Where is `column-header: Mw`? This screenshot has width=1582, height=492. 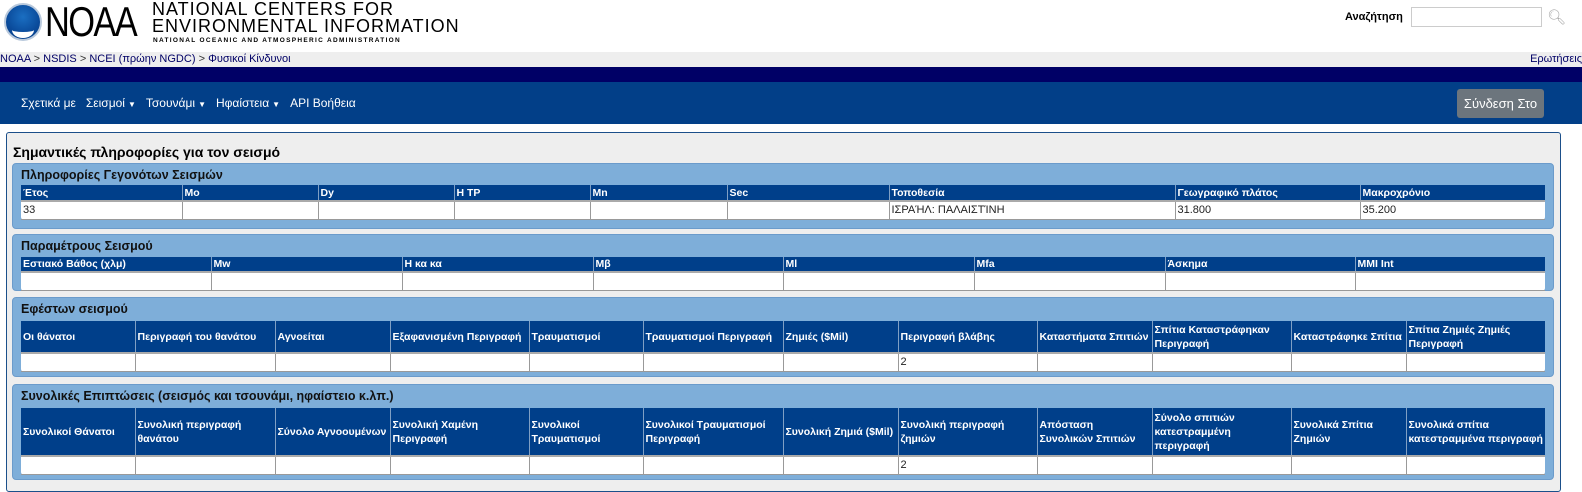 column-header: Mw is located at coordinates (306, 264).